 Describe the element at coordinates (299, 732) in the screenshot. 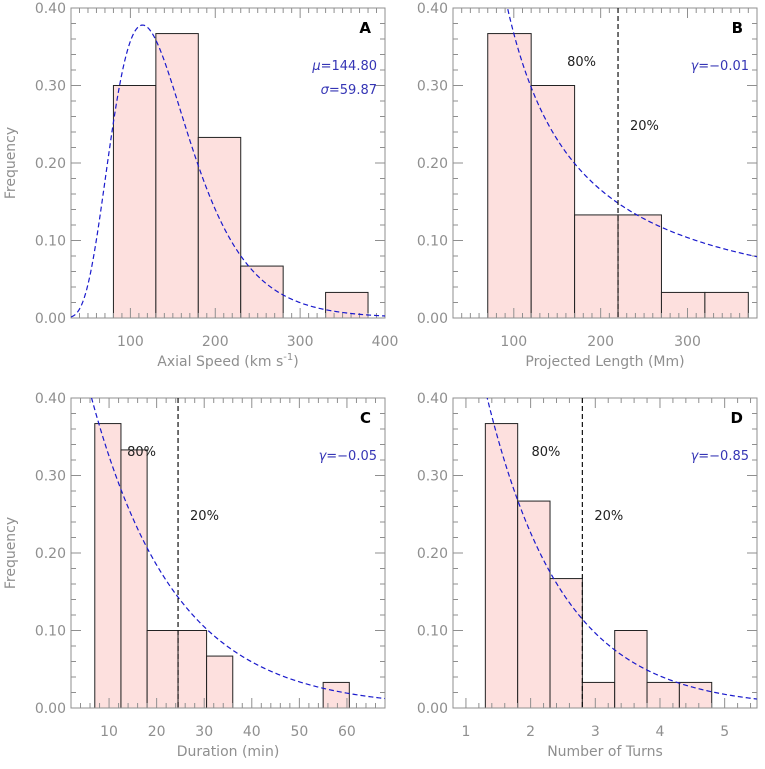

I see `x-tick-label: 50` at that location.